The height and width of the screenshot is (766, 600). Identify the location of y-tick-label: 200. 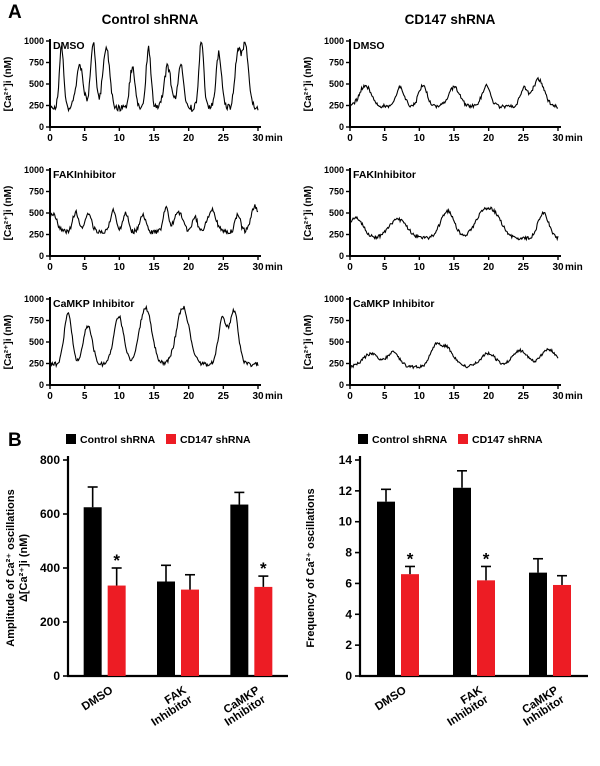
(50, 622).